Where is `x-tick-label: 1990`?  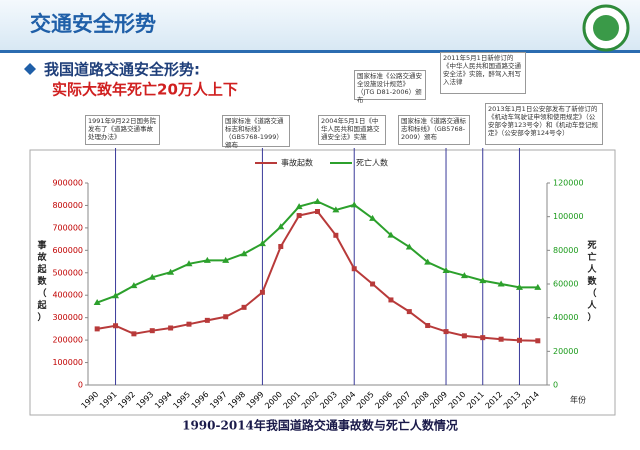 x-tick-label: 1990 is located at coordinates (90, 400).